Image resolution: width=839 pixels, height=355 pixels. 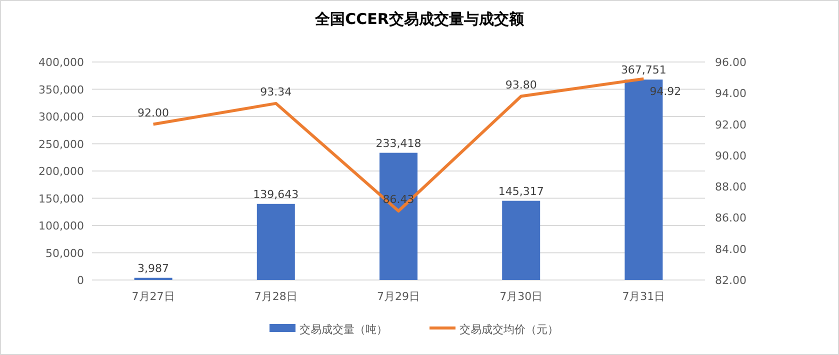 What do you see at coordinates (399, 143) in the screenshot?
I see `data-label: 233,418` at bounding box center [399, 143].